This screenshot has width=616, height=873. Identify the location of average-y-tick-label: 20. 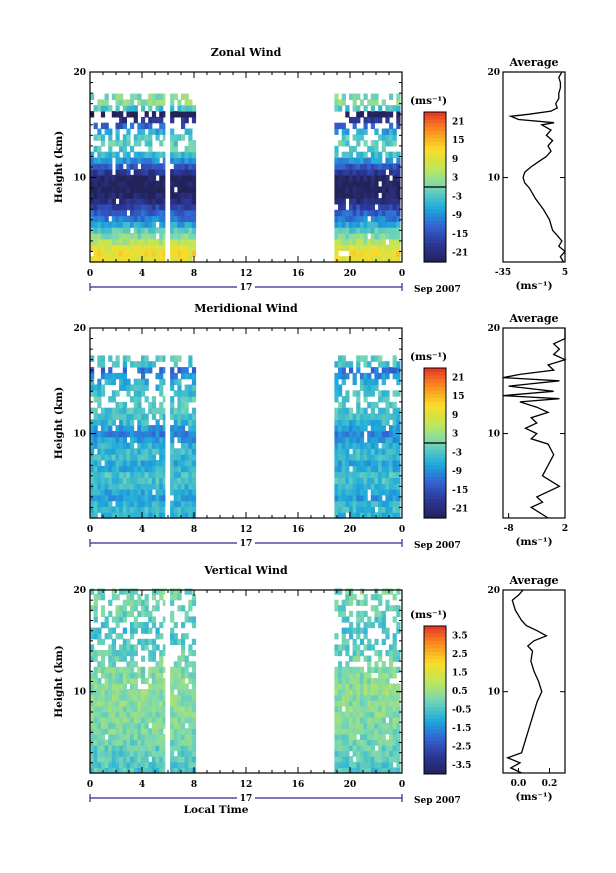
(493, 591).